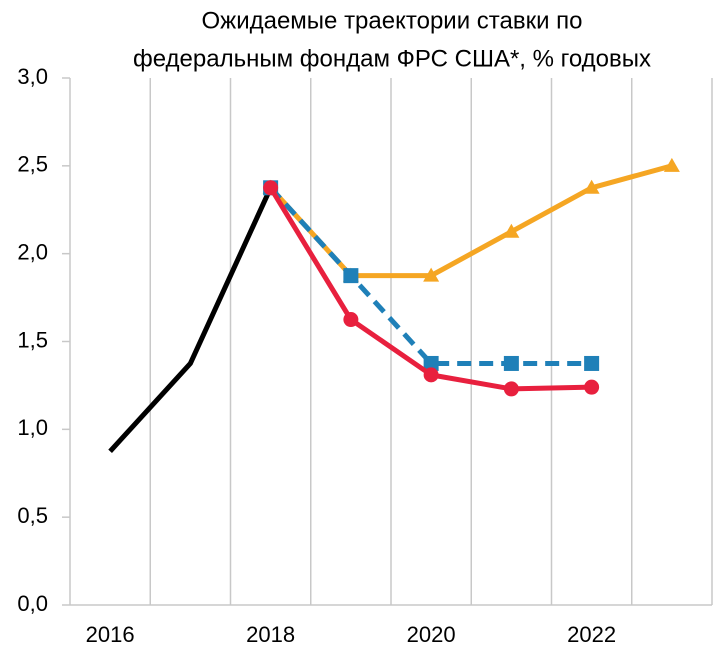 This screenshot has width=714, height=652. What do you see at coordinates (591, 634) in the screenshot?
I see `x-tick-label: 2022` at bounding box center [591, 634].